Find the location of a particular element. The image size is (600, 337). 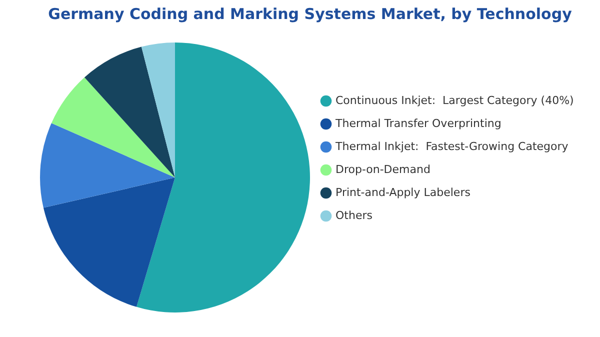

legend-label: Drop-on-Demand is located at coordinates (383, 169).